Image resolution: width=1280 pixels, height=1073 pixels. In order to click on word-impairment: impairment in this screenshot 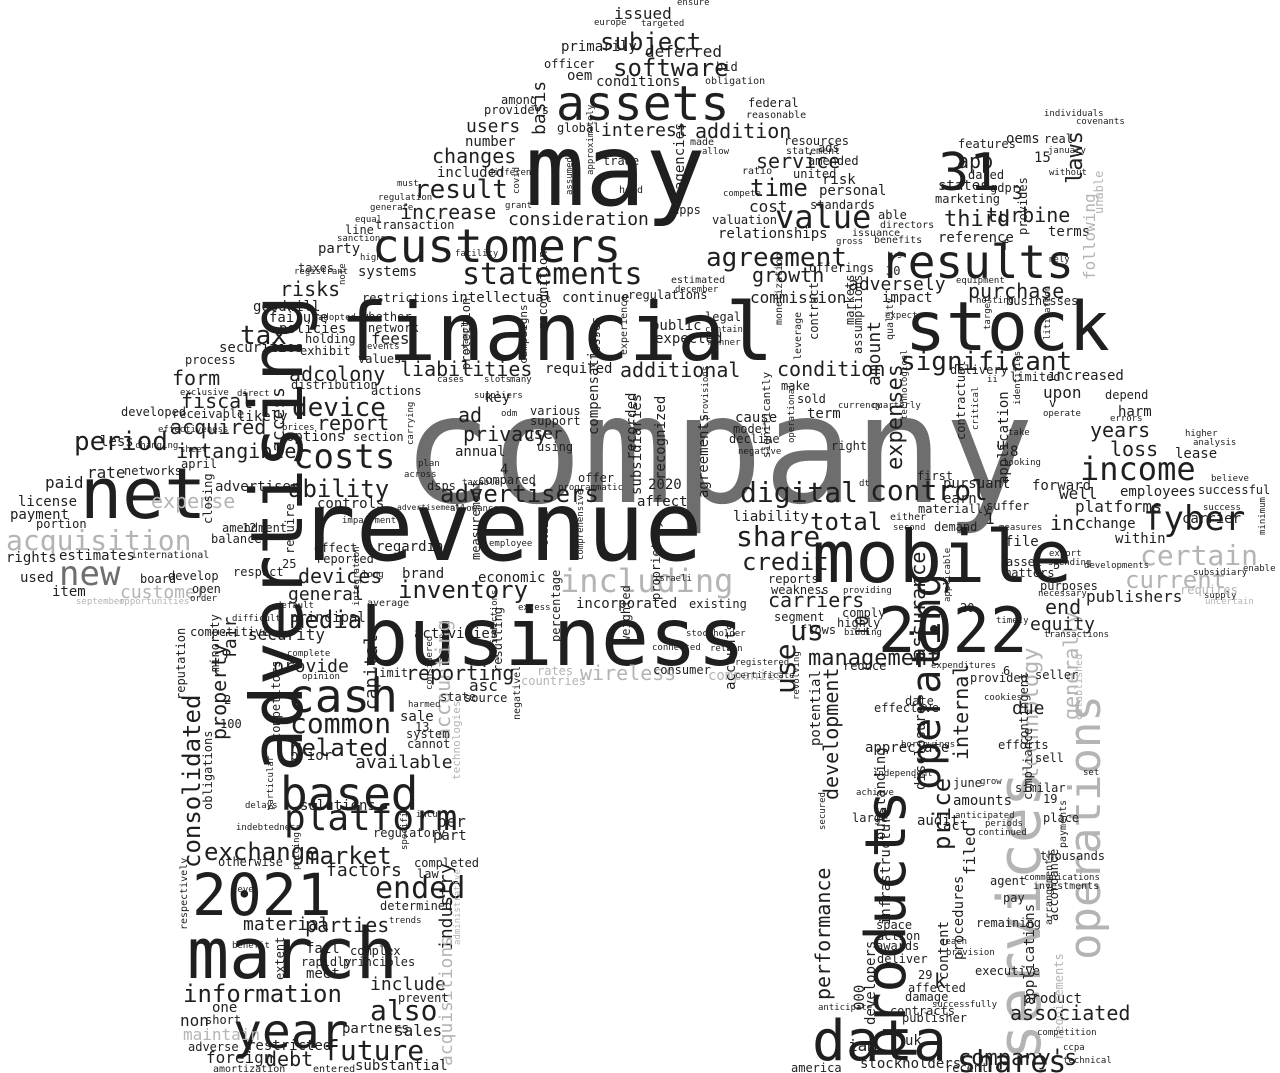, I will do `click(369, 521)`.